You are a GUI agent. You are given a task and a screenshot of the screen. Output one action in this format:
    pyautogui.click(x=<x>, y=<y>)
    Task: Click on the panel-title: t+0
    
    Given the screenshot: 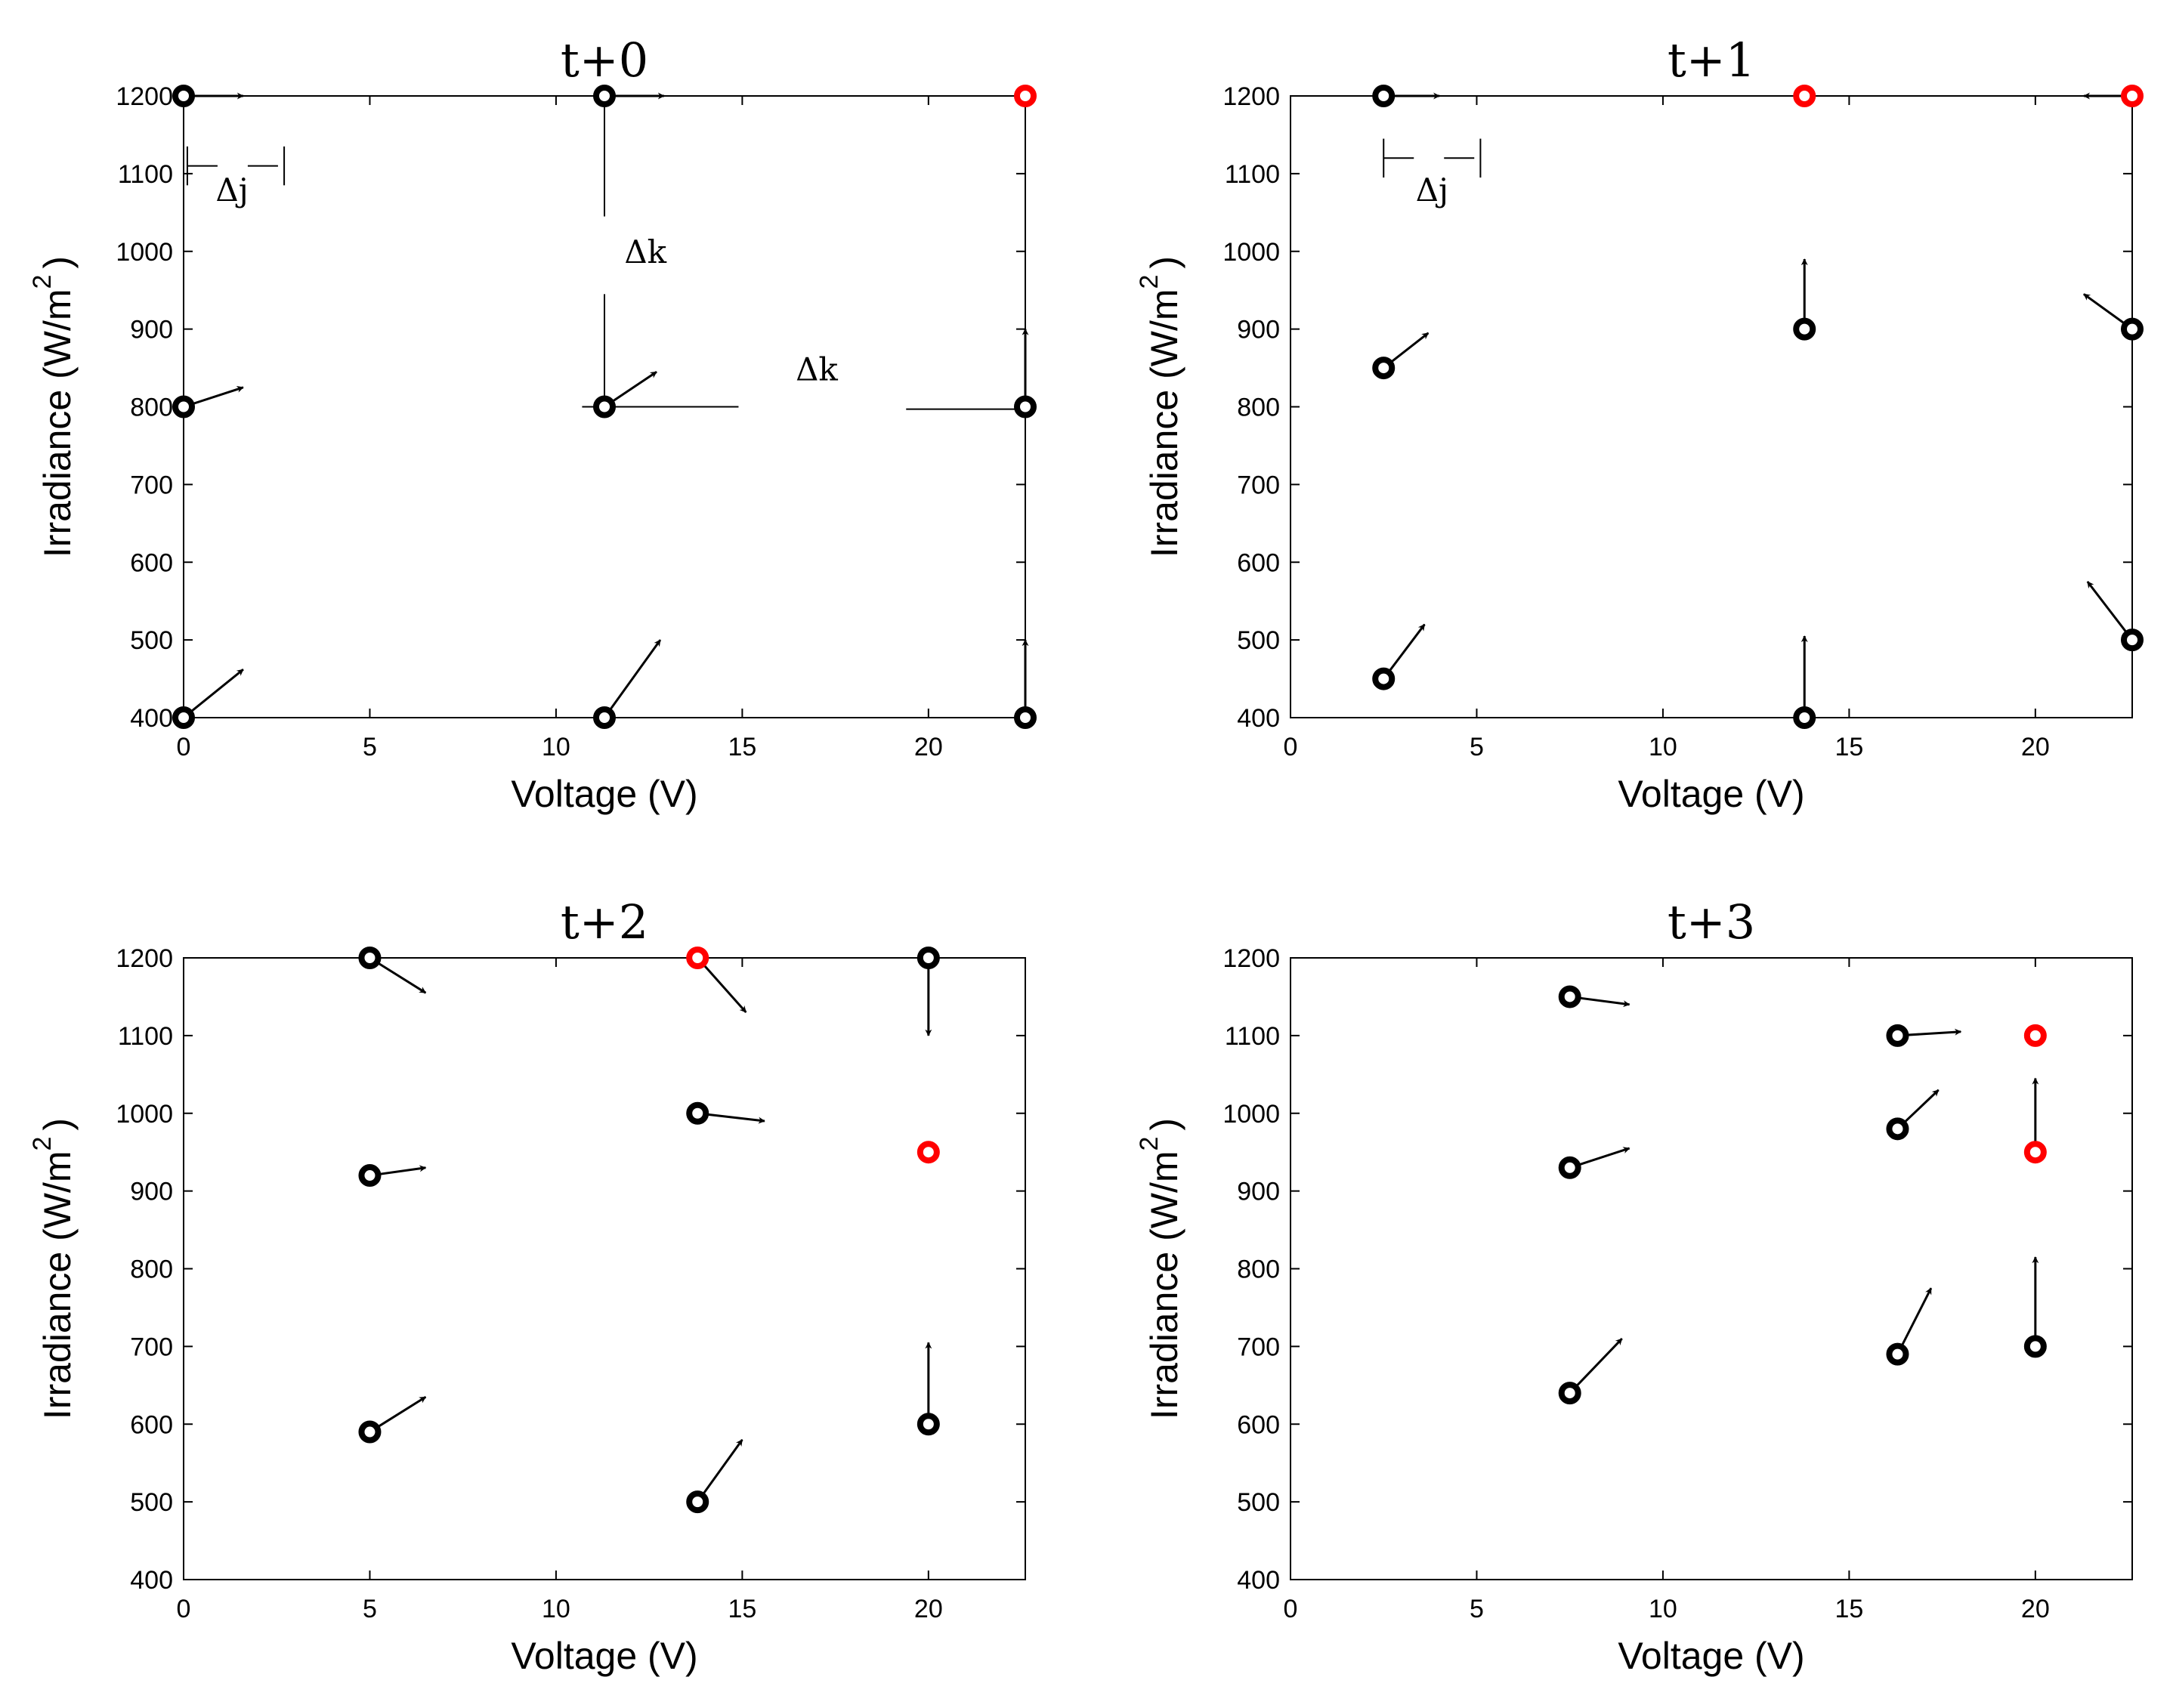 What is the action you would take?
    pyautogui.click(x=604, y=60)
    